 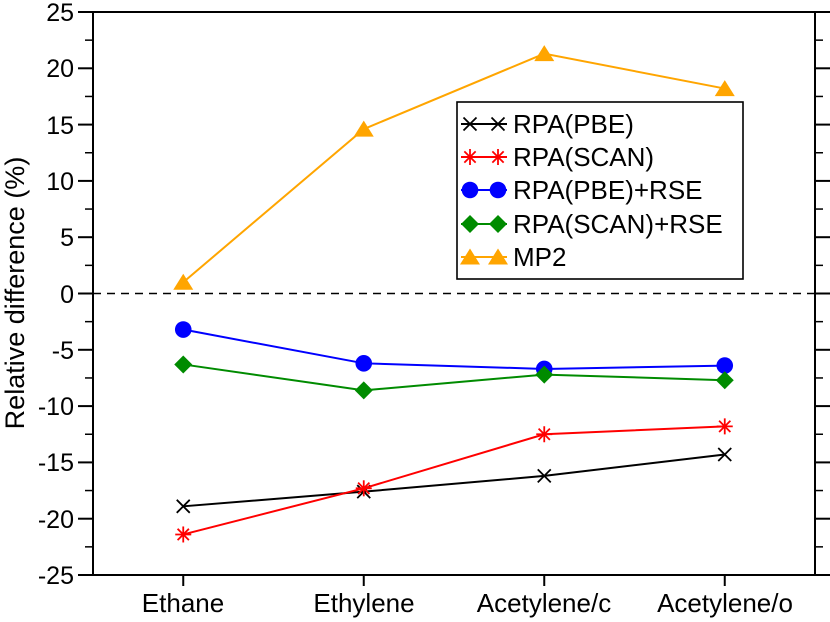 I want to click on y-tick-label: 15, so click(x=60, y=126).